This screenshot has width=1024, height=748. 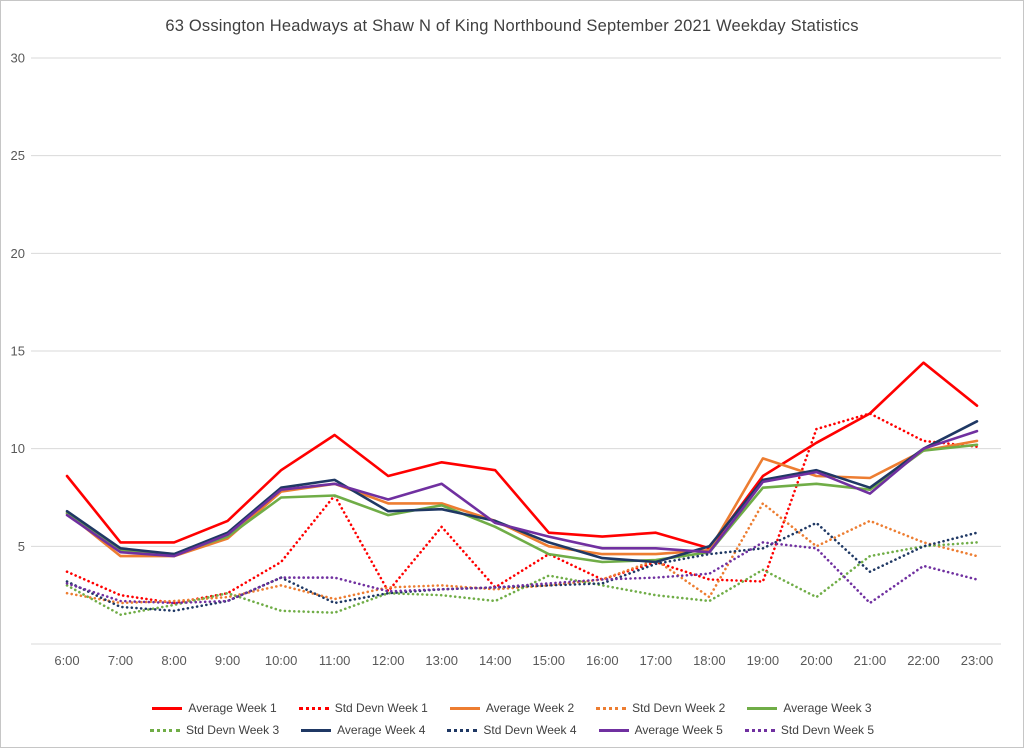 I want to click on x-tick-label: 22:00, so click(x=923, y=660).